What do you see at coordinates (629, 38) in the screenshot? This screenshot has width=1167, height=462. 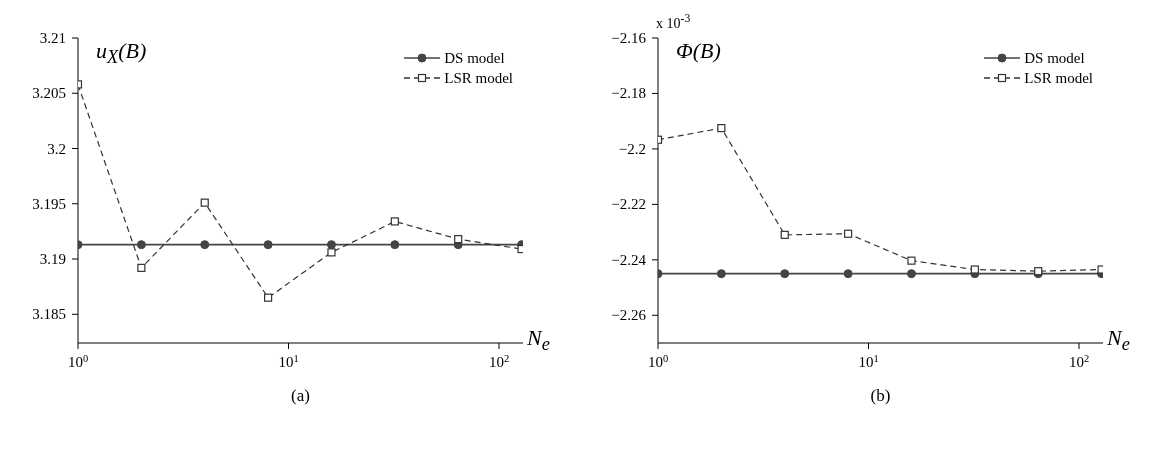 I see `y-tick-label: −2.16` at bounding box center [629, 38].